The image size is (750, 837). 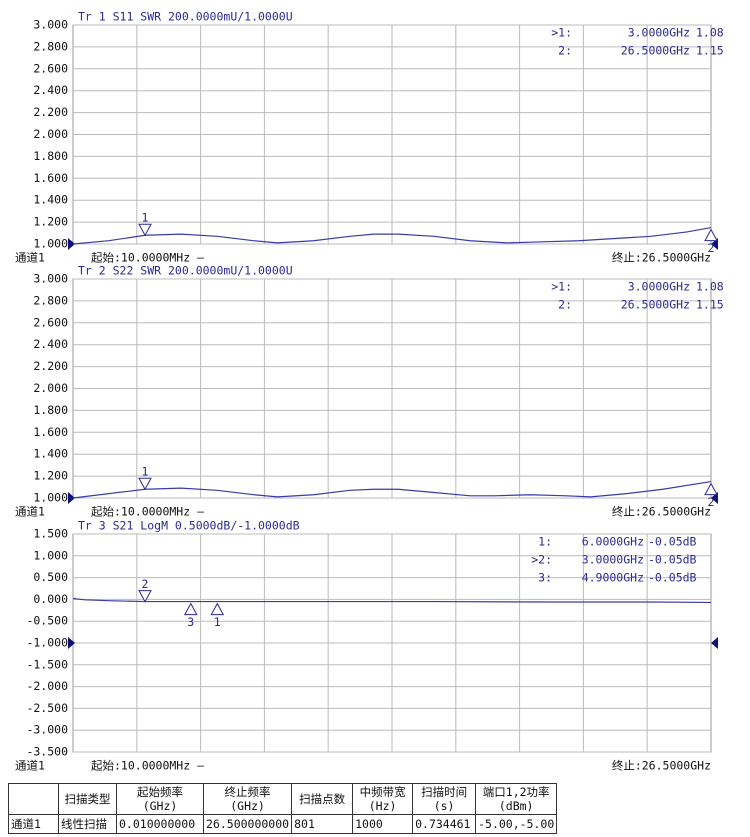 What do you see at coordinates (382, 806) in the screenshot?
I see `header-text: (Hz)` at bounding box center [382, 806].